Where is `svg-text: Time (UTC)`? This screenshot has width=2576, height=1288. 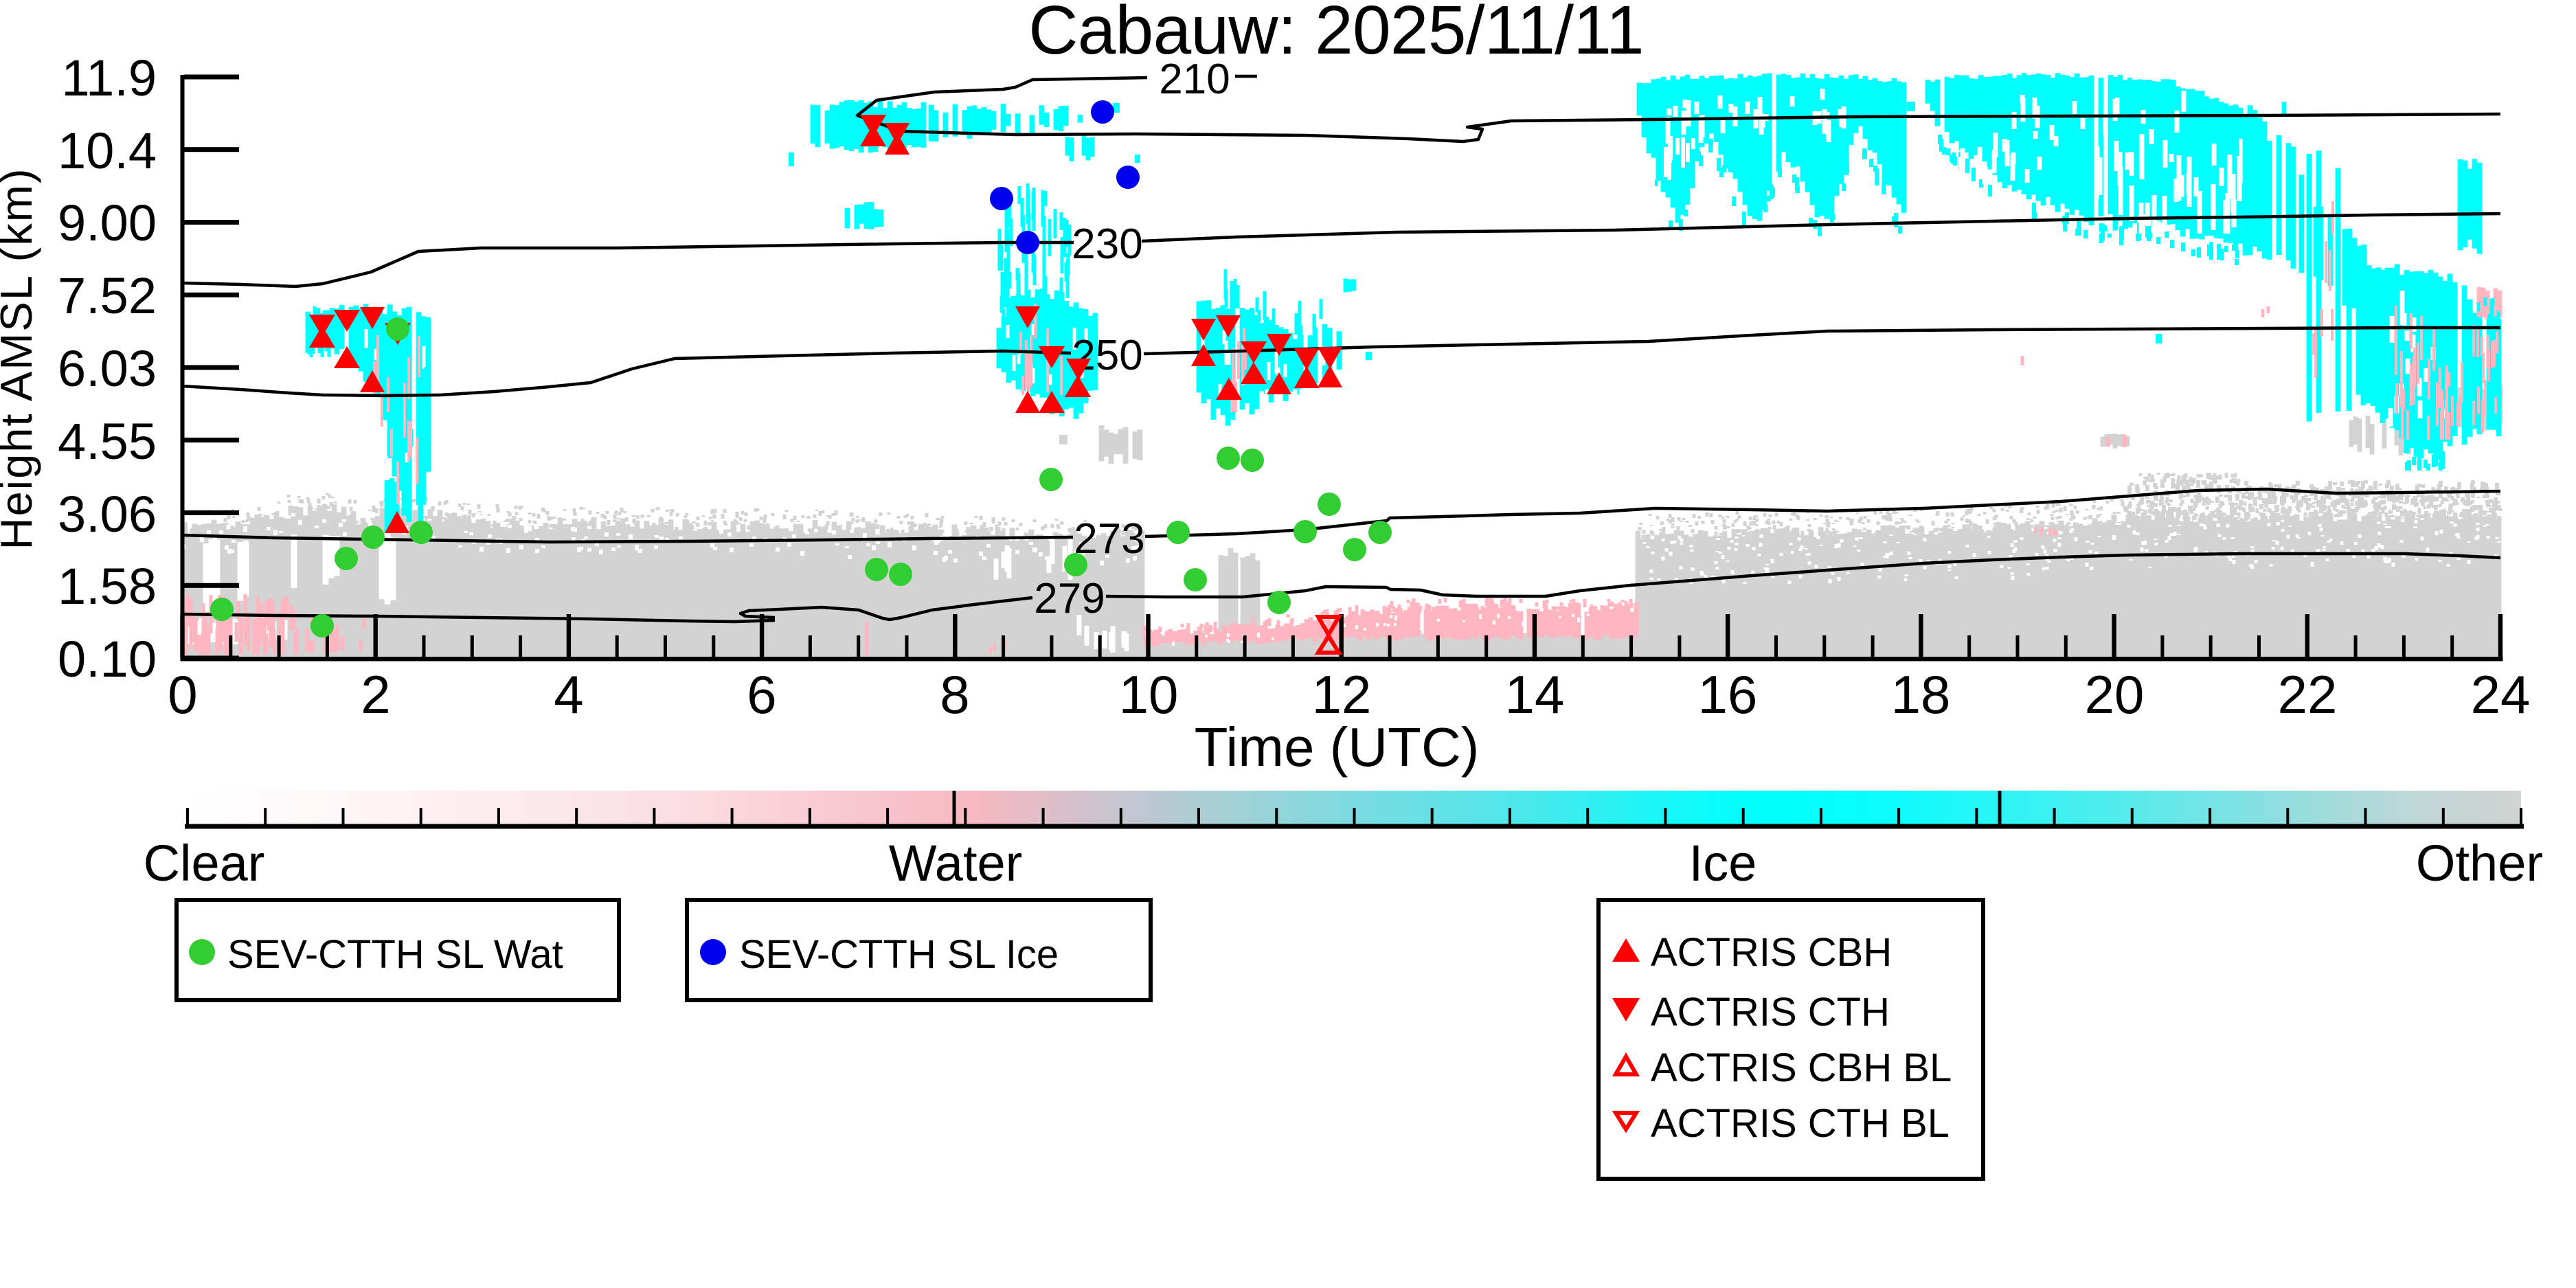 svg-text: Time (UTC) is located at coordinates (1337, 747).